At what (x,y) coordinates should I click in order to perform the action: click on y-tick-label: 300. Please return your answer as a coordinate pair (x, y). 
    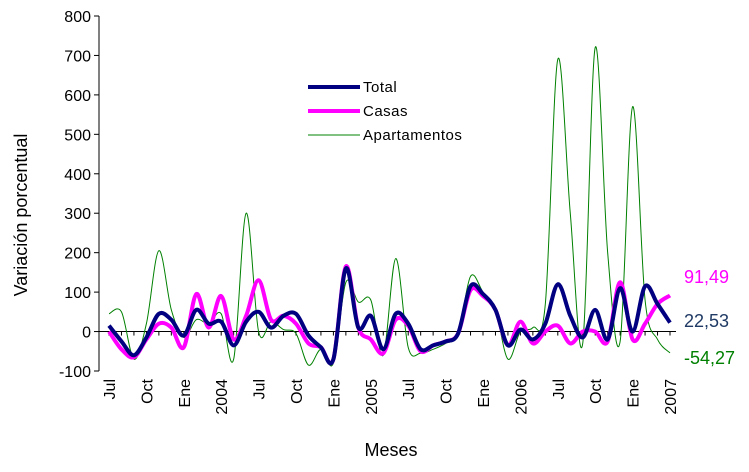
    Looking at the image, I should click on (77, 214).